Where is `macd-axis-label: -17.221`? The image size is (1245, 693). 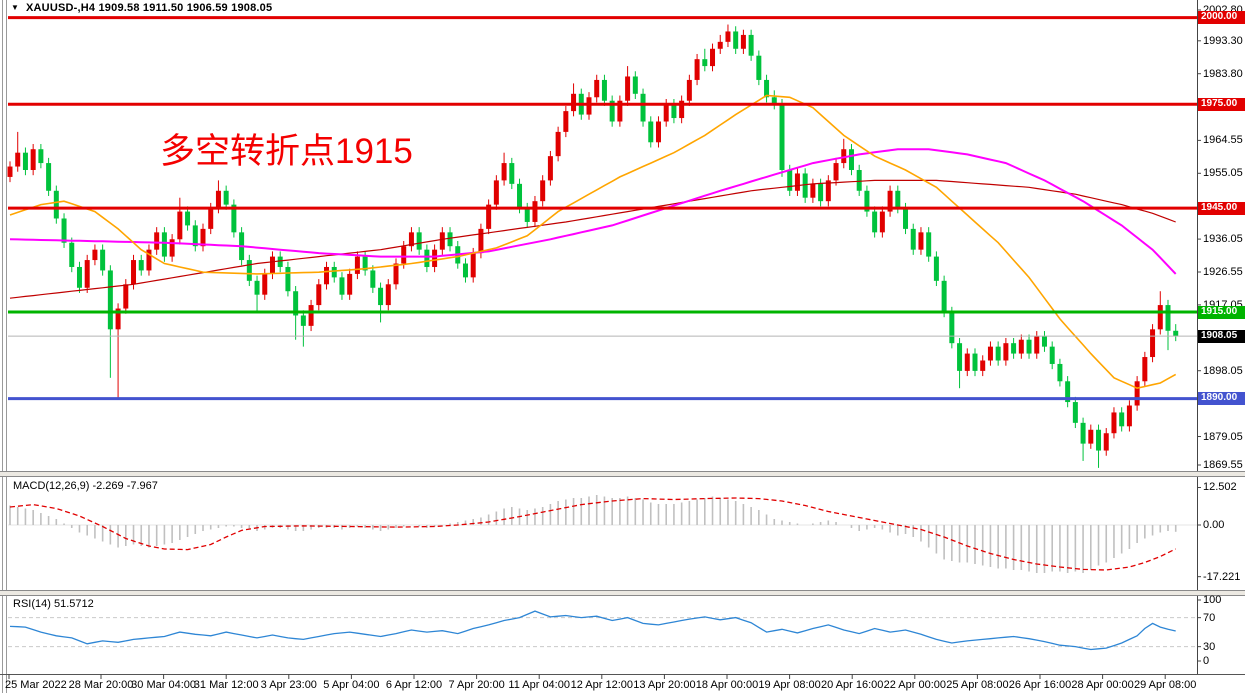
macd-axis-label: -17.221 is located at coordinates (1222, 576).